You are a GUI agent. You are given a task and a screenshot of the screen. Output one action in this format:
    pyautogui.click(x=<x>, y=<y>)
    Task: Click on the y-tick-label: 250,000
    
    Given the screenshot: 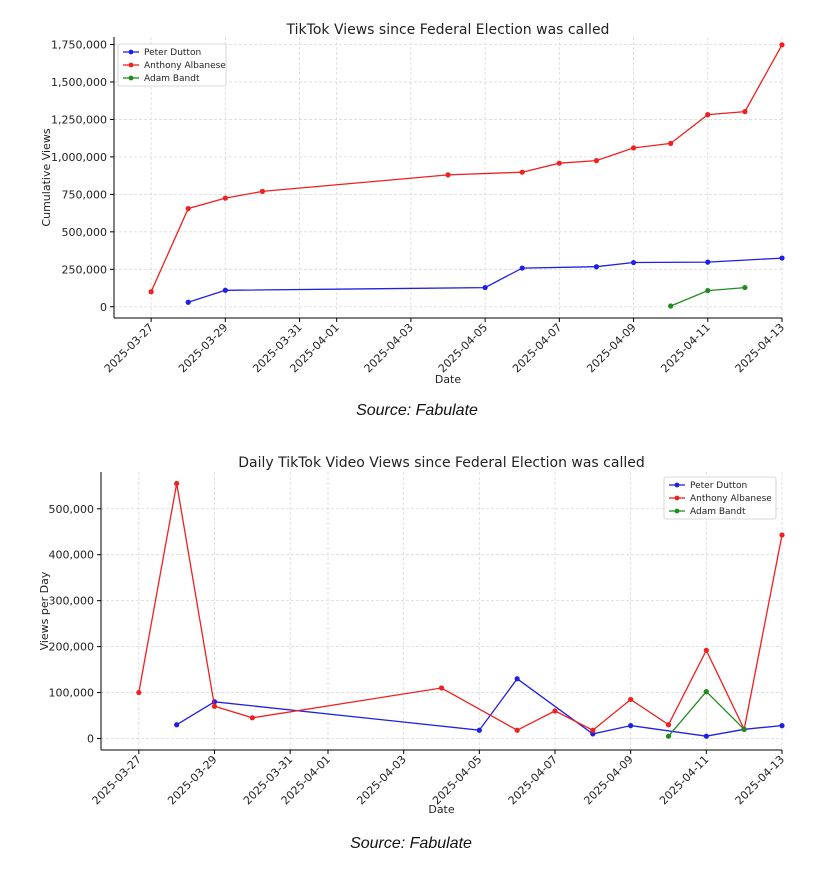 What is the action you would take?
    pyautogui.click(x=85, y=269)
    